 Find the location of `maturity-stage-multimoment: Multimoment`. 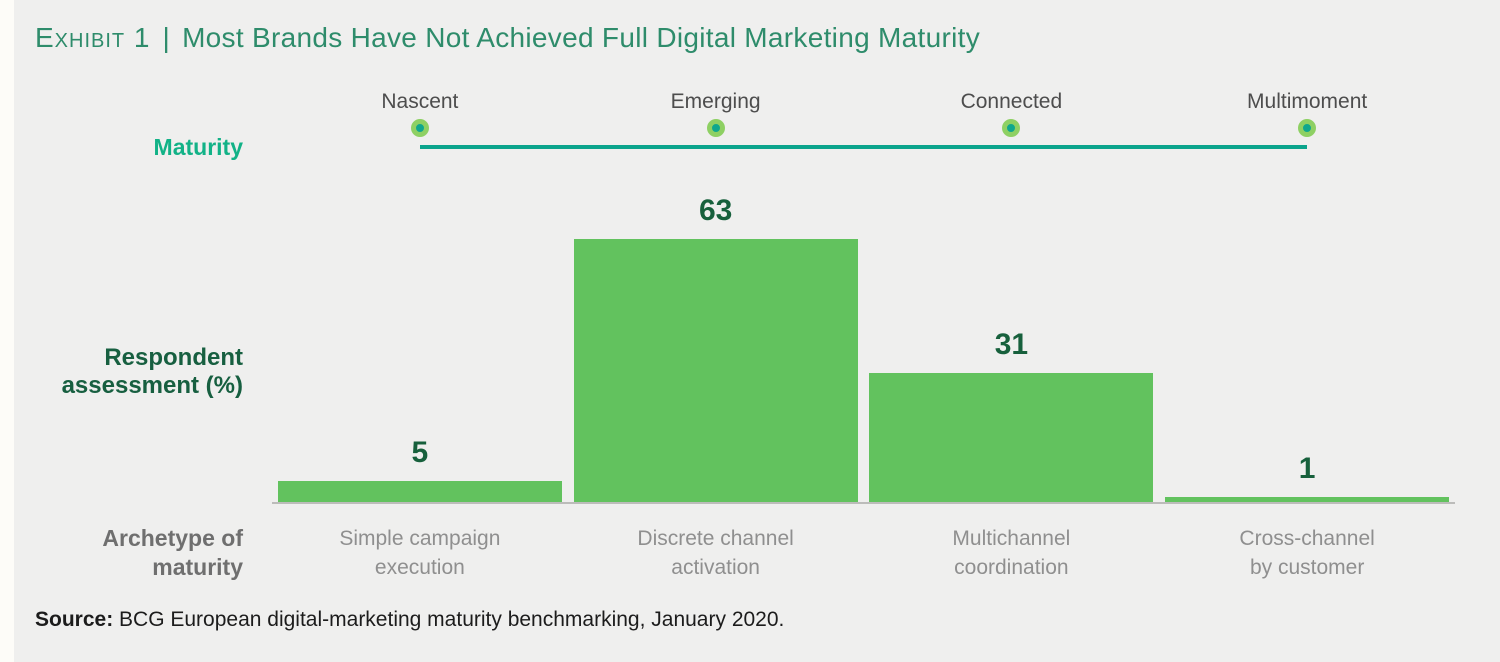

maturity-stage-multimoment: Multimoment is located at coordinates (1307, 113).